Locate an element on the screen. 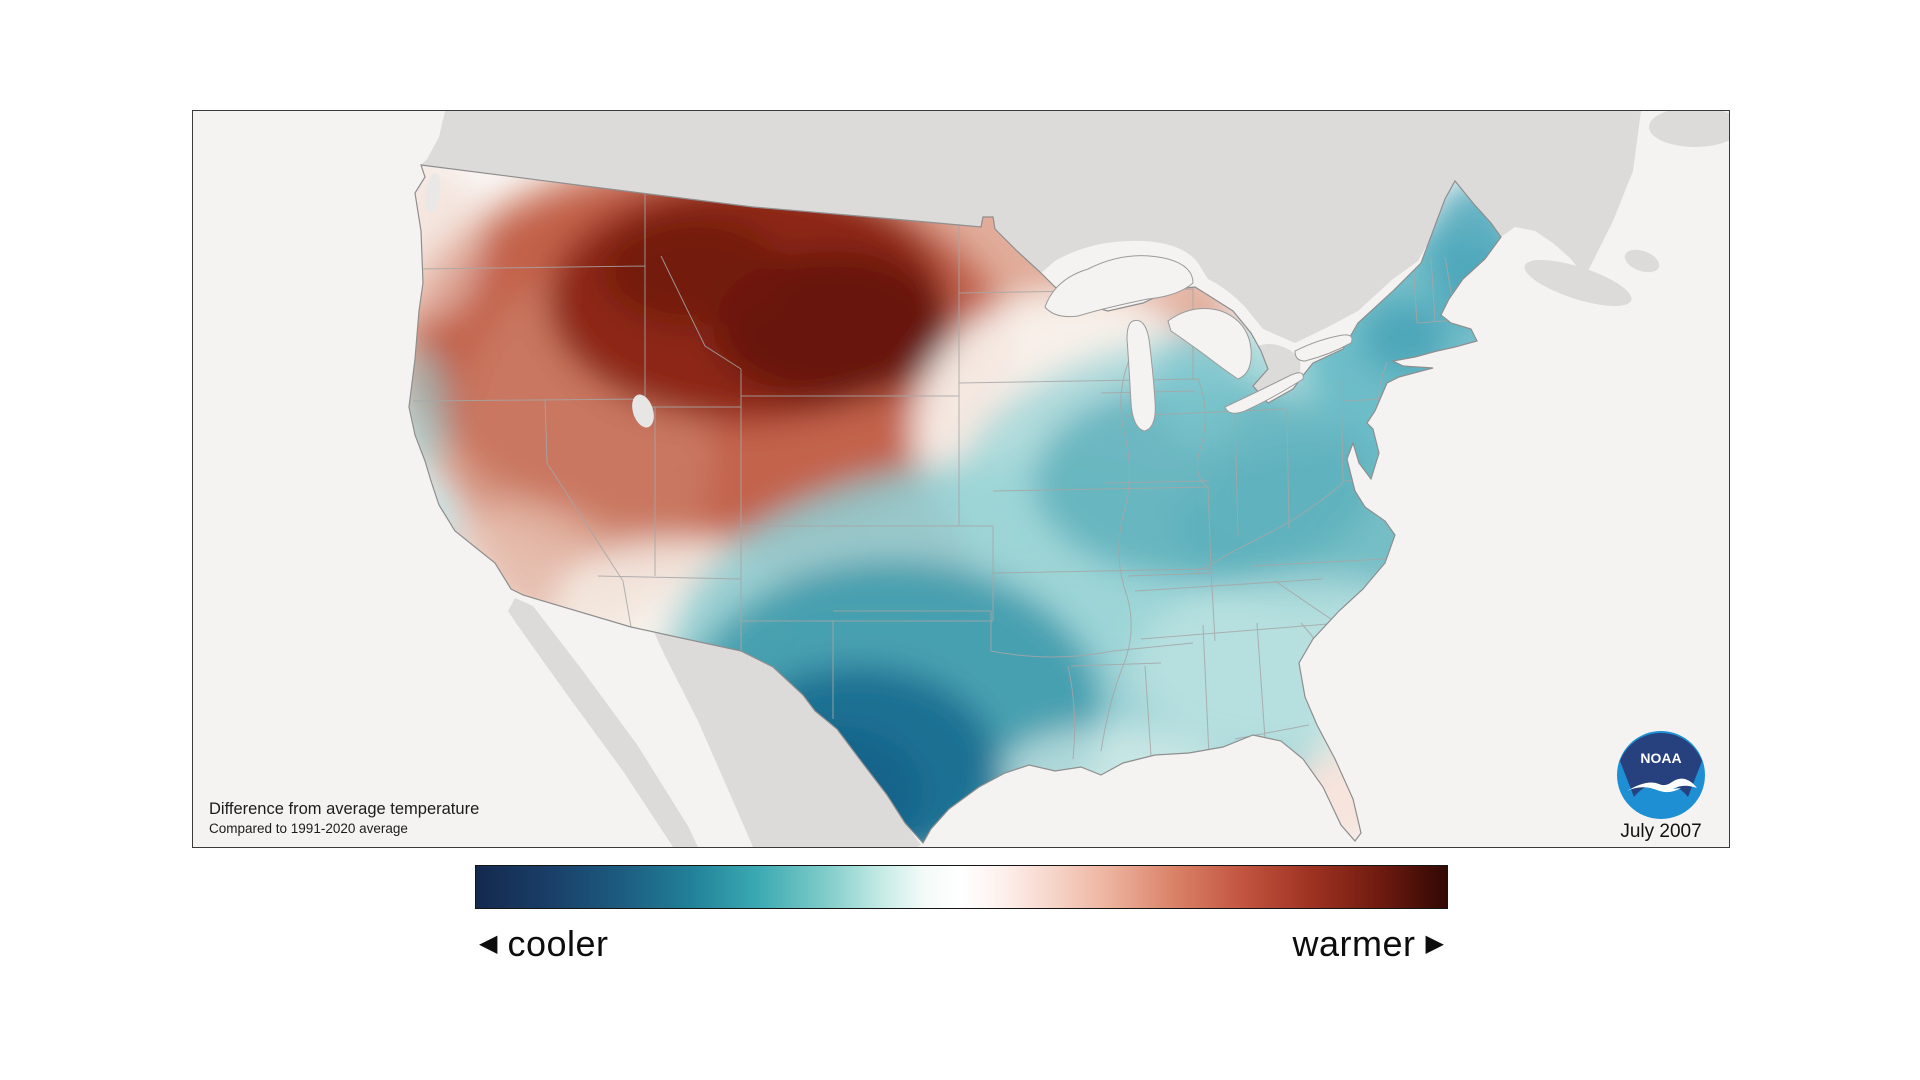 The height and width of the screenshot is (1080, 1920). warmer-arrow-icon: ▶ is located at coordinates (1434, 943).